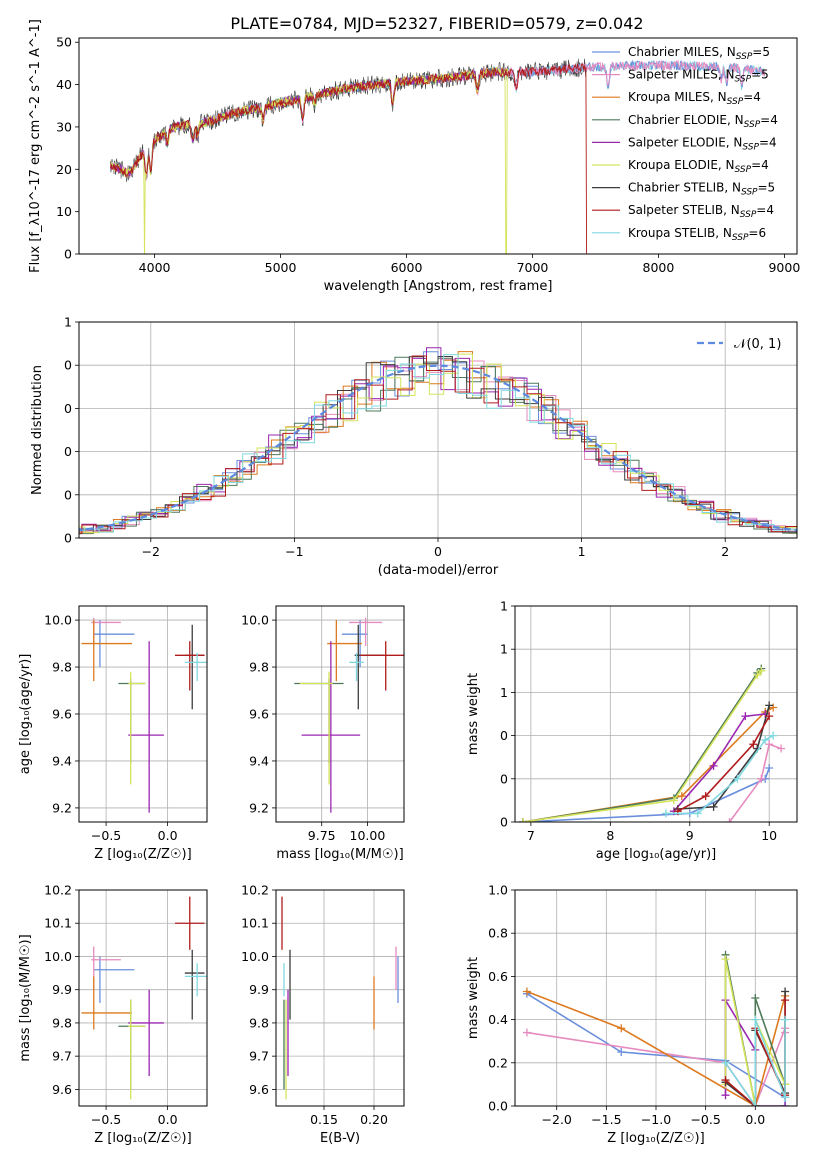 This screenshot has height=1170, width=819. Describe the element at coordinates (694, 98) in the screenshot. I see `legend-label: Kroupa MILES, NSSP=4` at that location.